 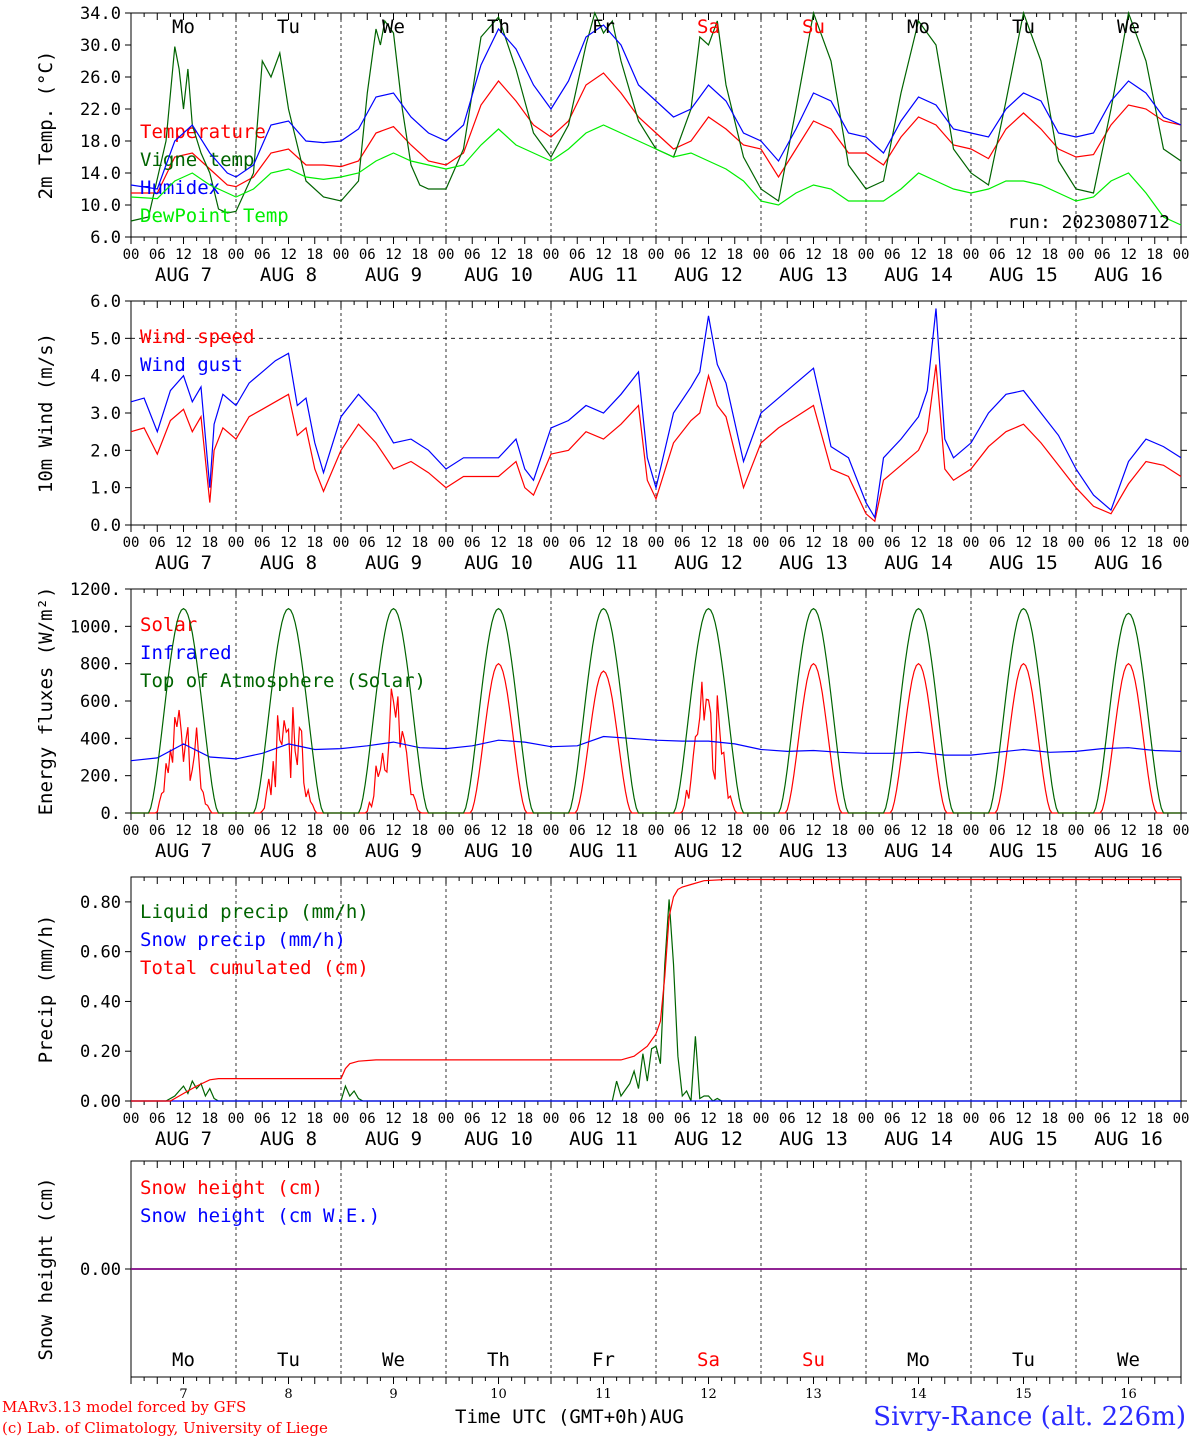 What do you see at coordinates (813, 27) in the screenshot?
I see `weekday-label-top: Su` at bounding box center [813, 27].